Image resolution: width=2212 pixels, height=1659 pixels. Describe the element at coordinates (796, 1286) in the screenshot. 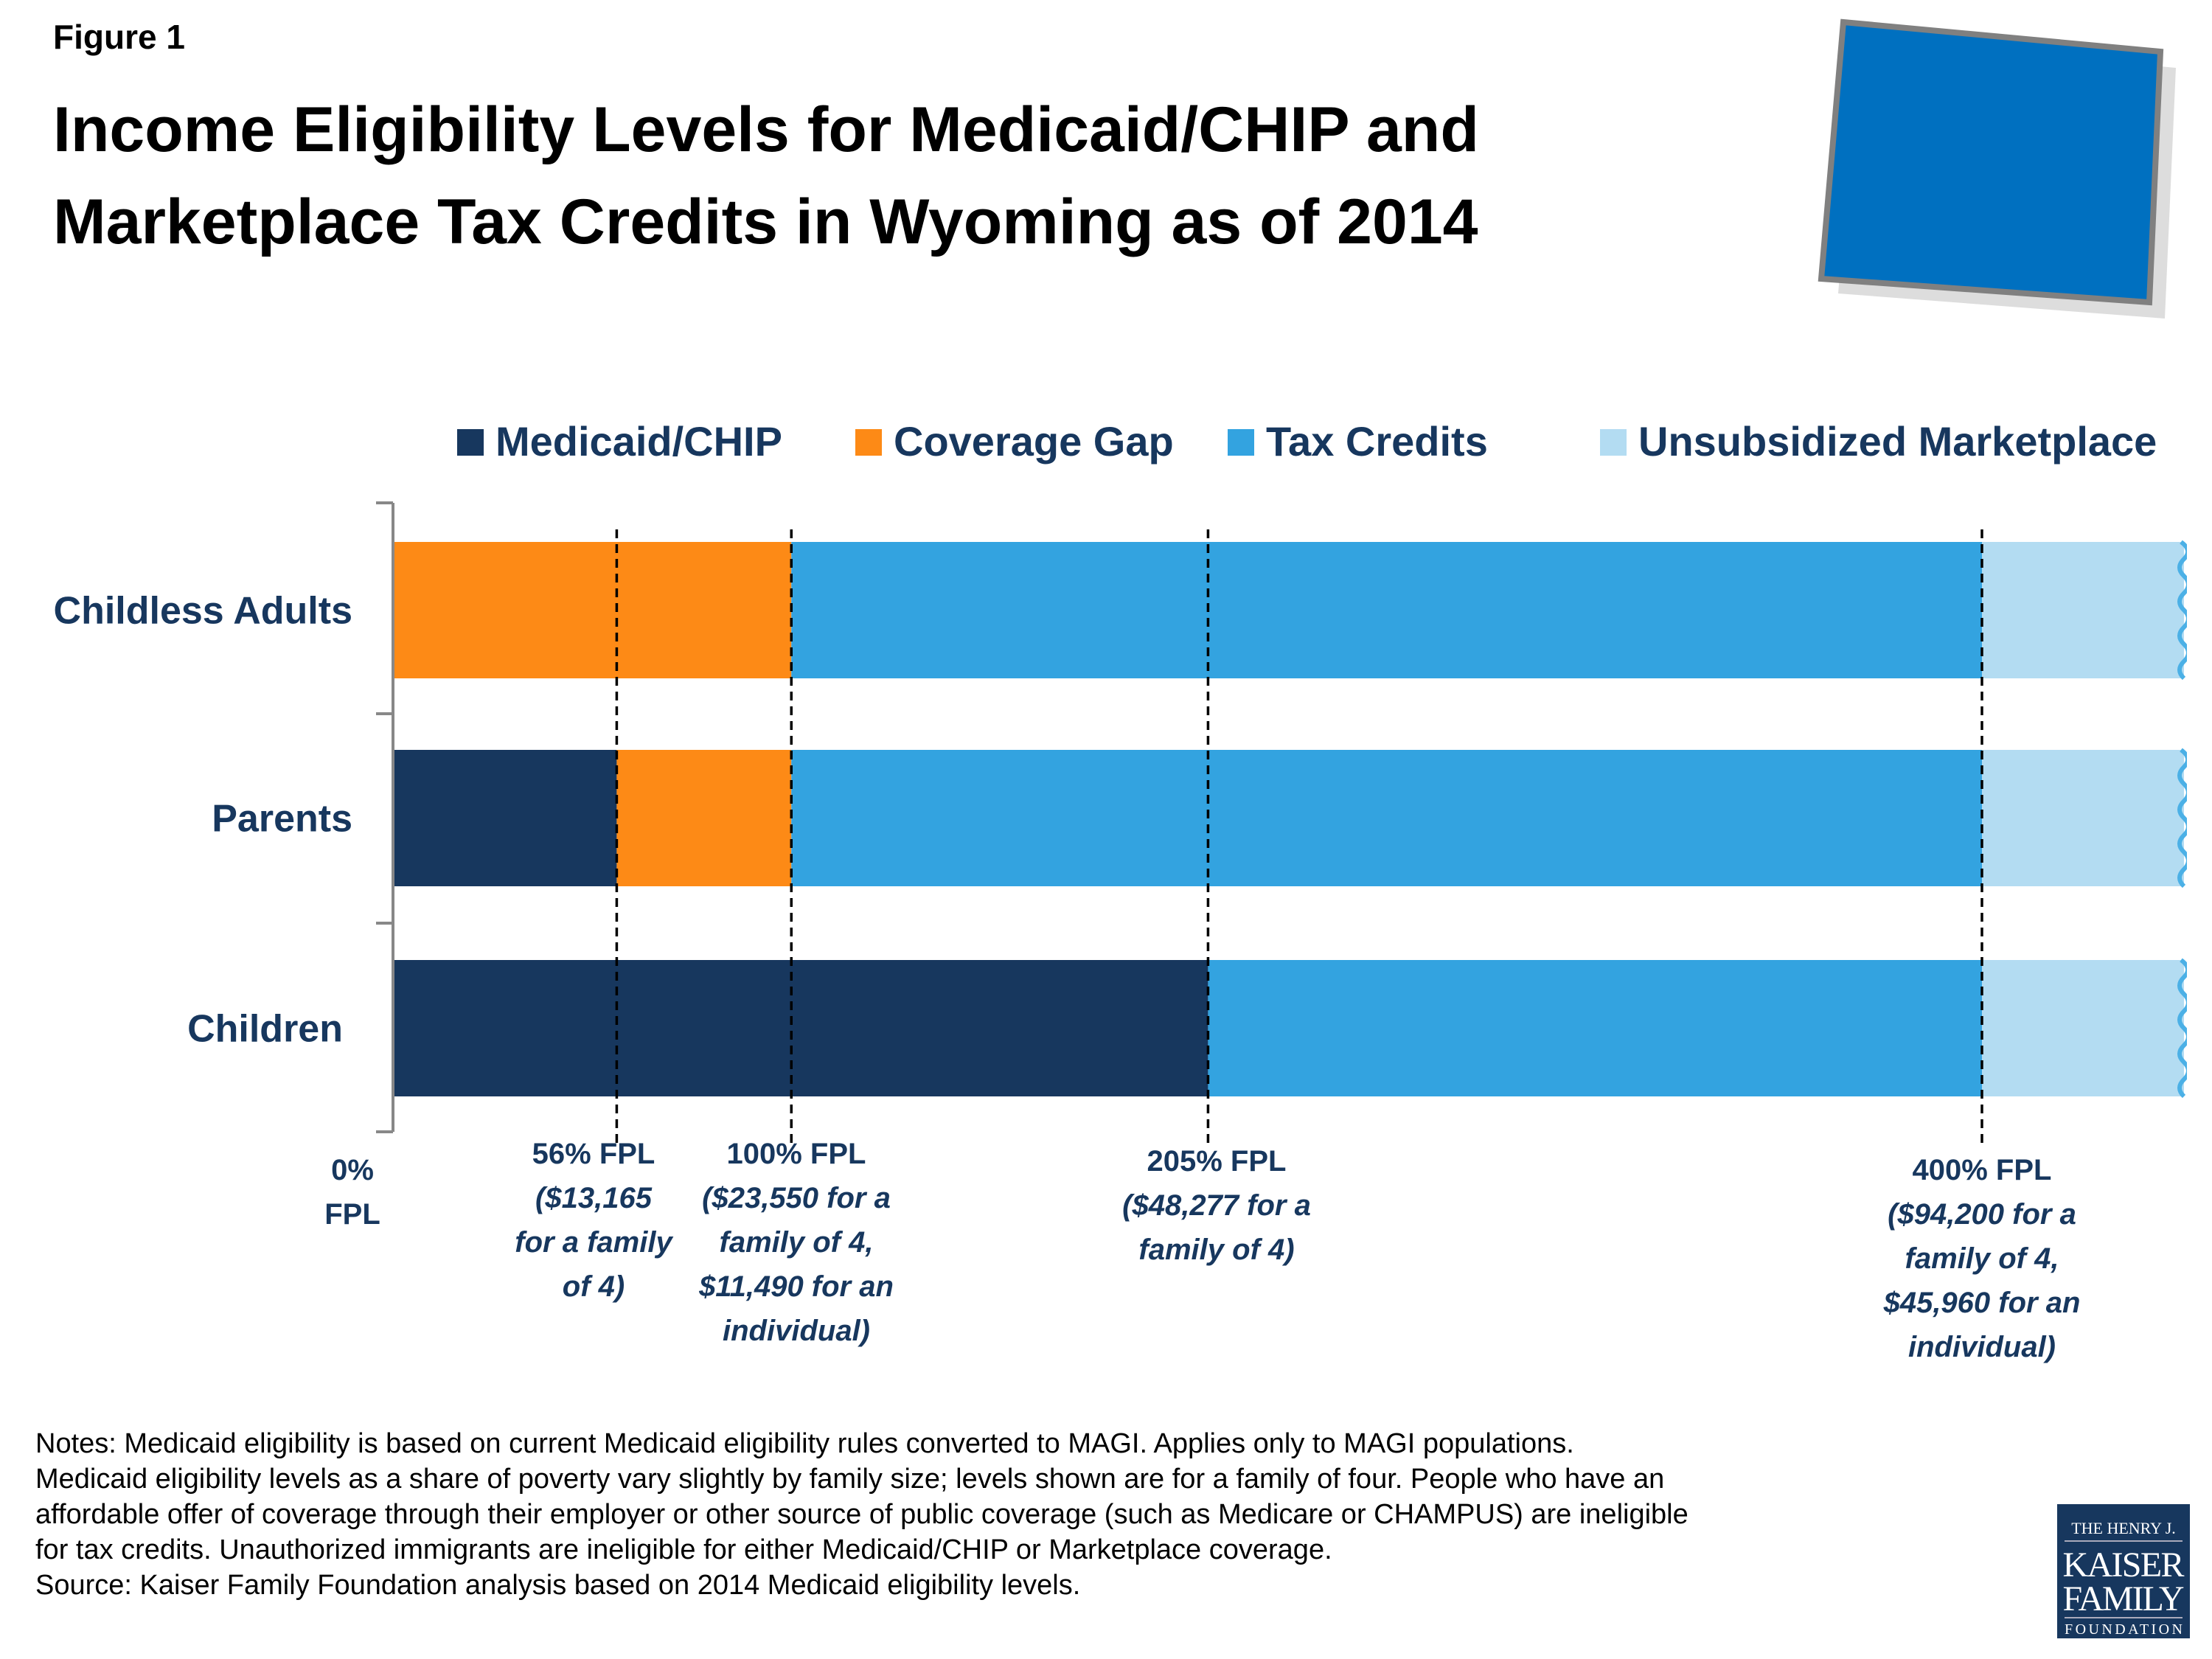

I see `threshold-label: $11,490 for an` at that location.